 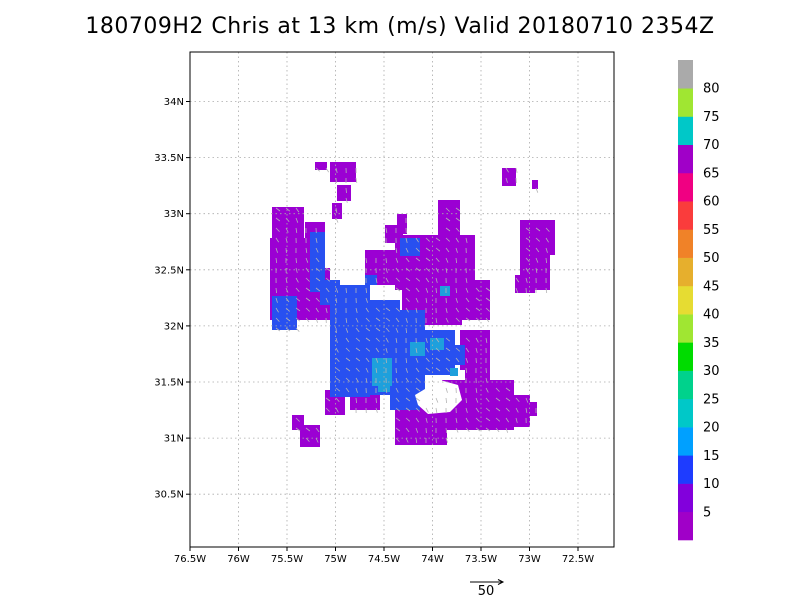 I want to click on colorbar-label: 5, so click(x=707, y=512).